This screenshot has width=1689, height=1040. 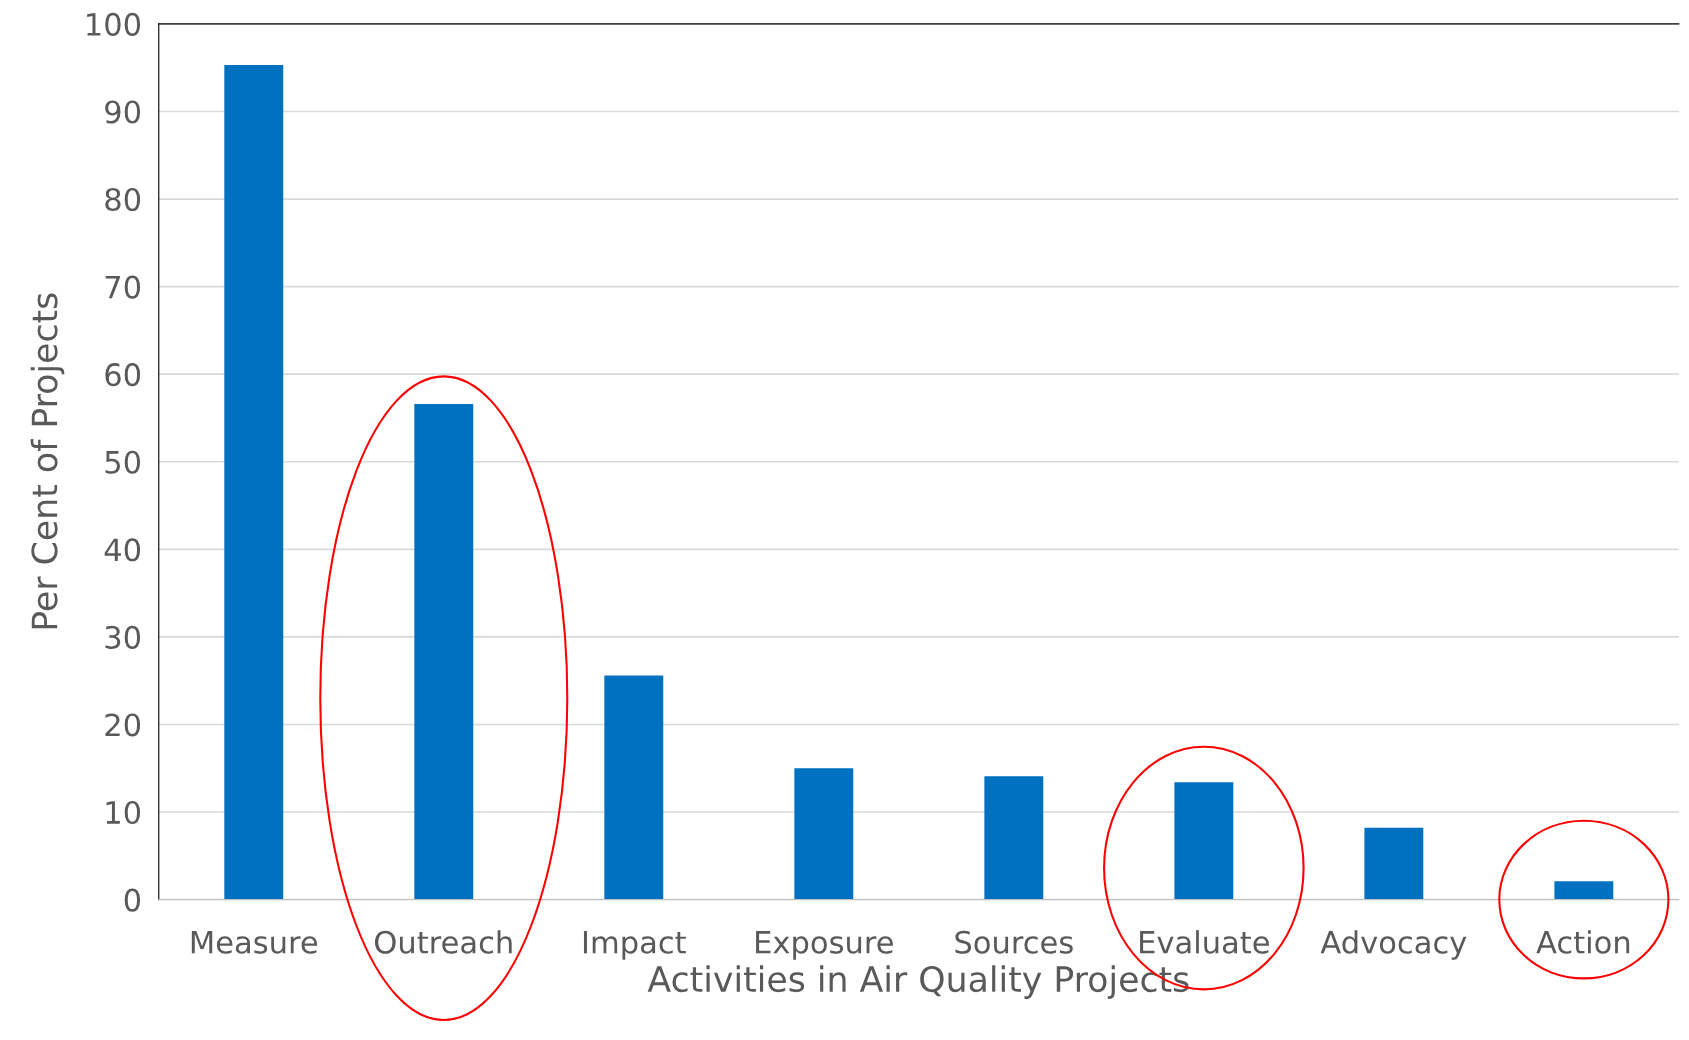 What do you see at coordinates (254, 942) in the screenshot?
I see `x-tick-label: Measure` at bounding box center [254, 942].